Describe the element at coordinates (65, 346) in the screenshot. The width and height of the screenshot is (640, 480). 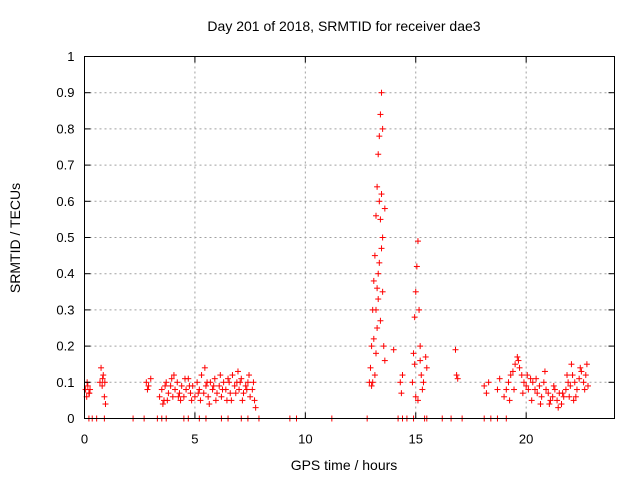
I see `y-tick-label: 0.2` at that location.